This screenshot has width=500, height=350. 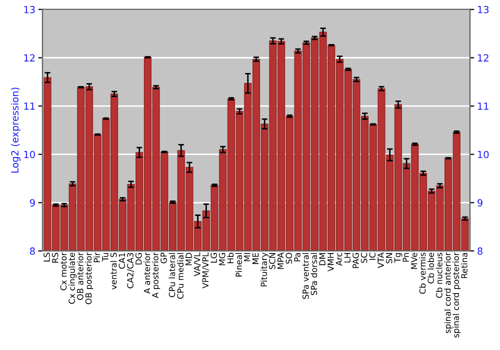 I want to click on x-tick-label: ventral S, so click(x=113, y=271).